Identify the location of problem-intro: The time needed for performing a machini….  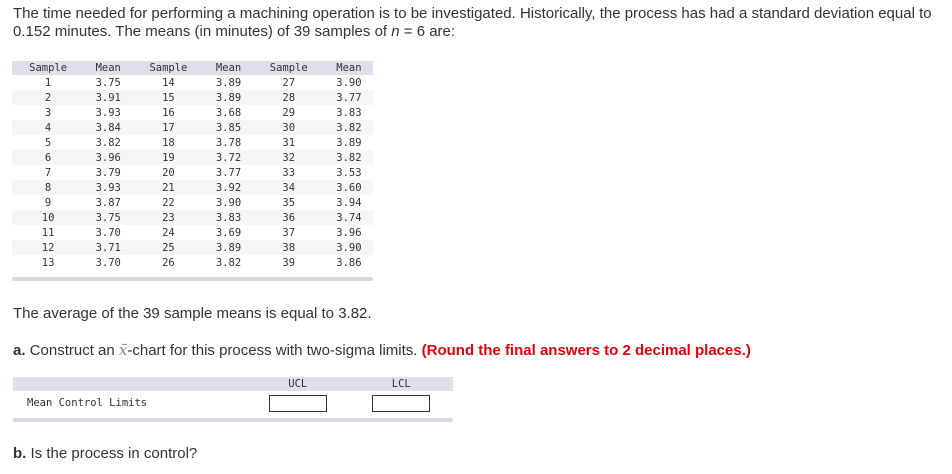
(472, 22).